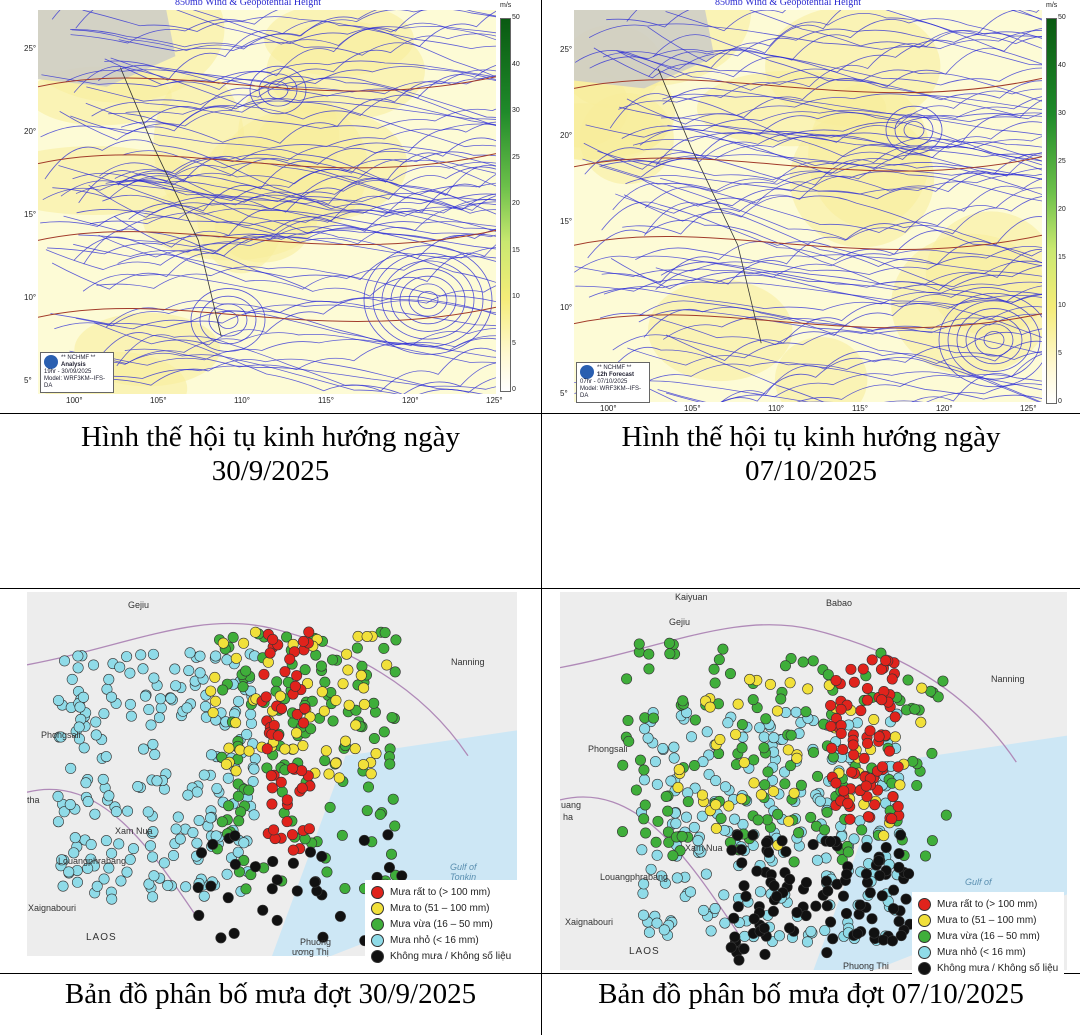 The height and width of the screenshot is (1035, 1080). I want to click on place-phongsali-right: Phongsali, so click(608, 749).